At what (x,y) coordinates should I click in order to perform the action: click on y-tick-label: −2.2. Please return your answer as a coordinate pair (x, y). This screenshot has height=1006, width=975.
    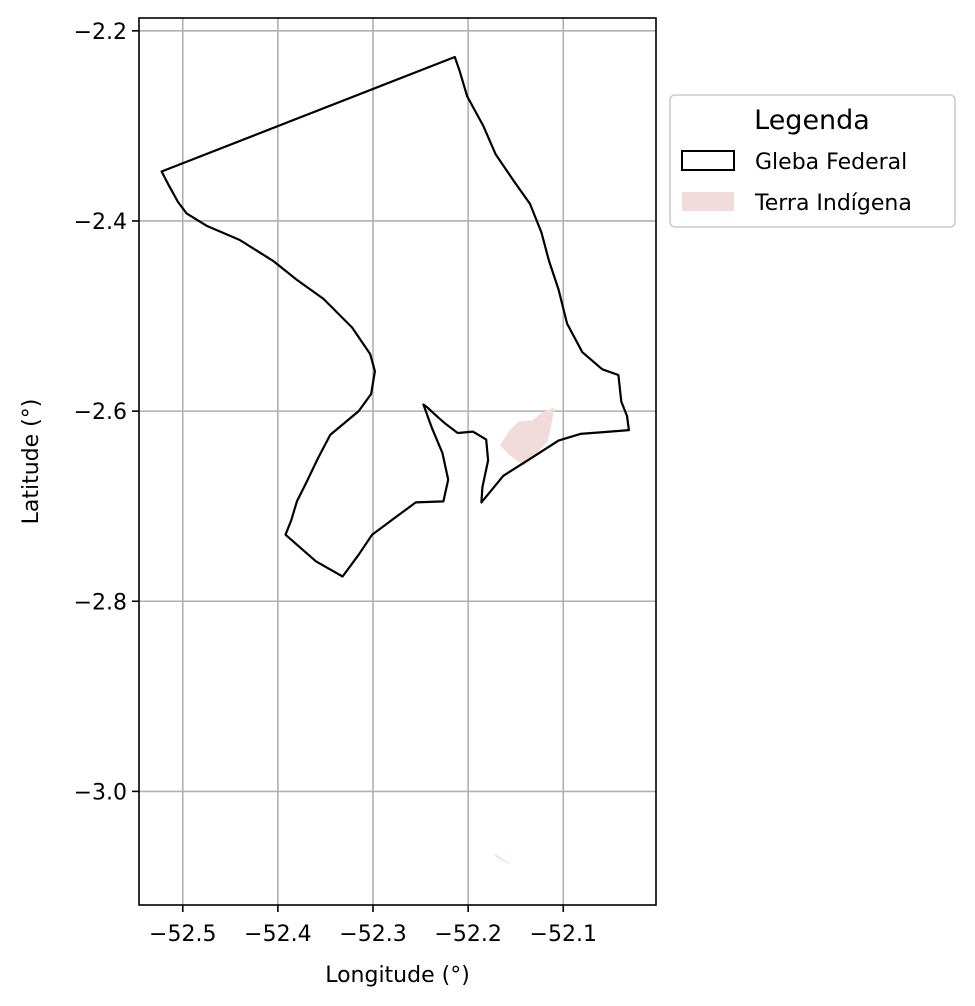
    Looking at the image, I should click on (100, 32).